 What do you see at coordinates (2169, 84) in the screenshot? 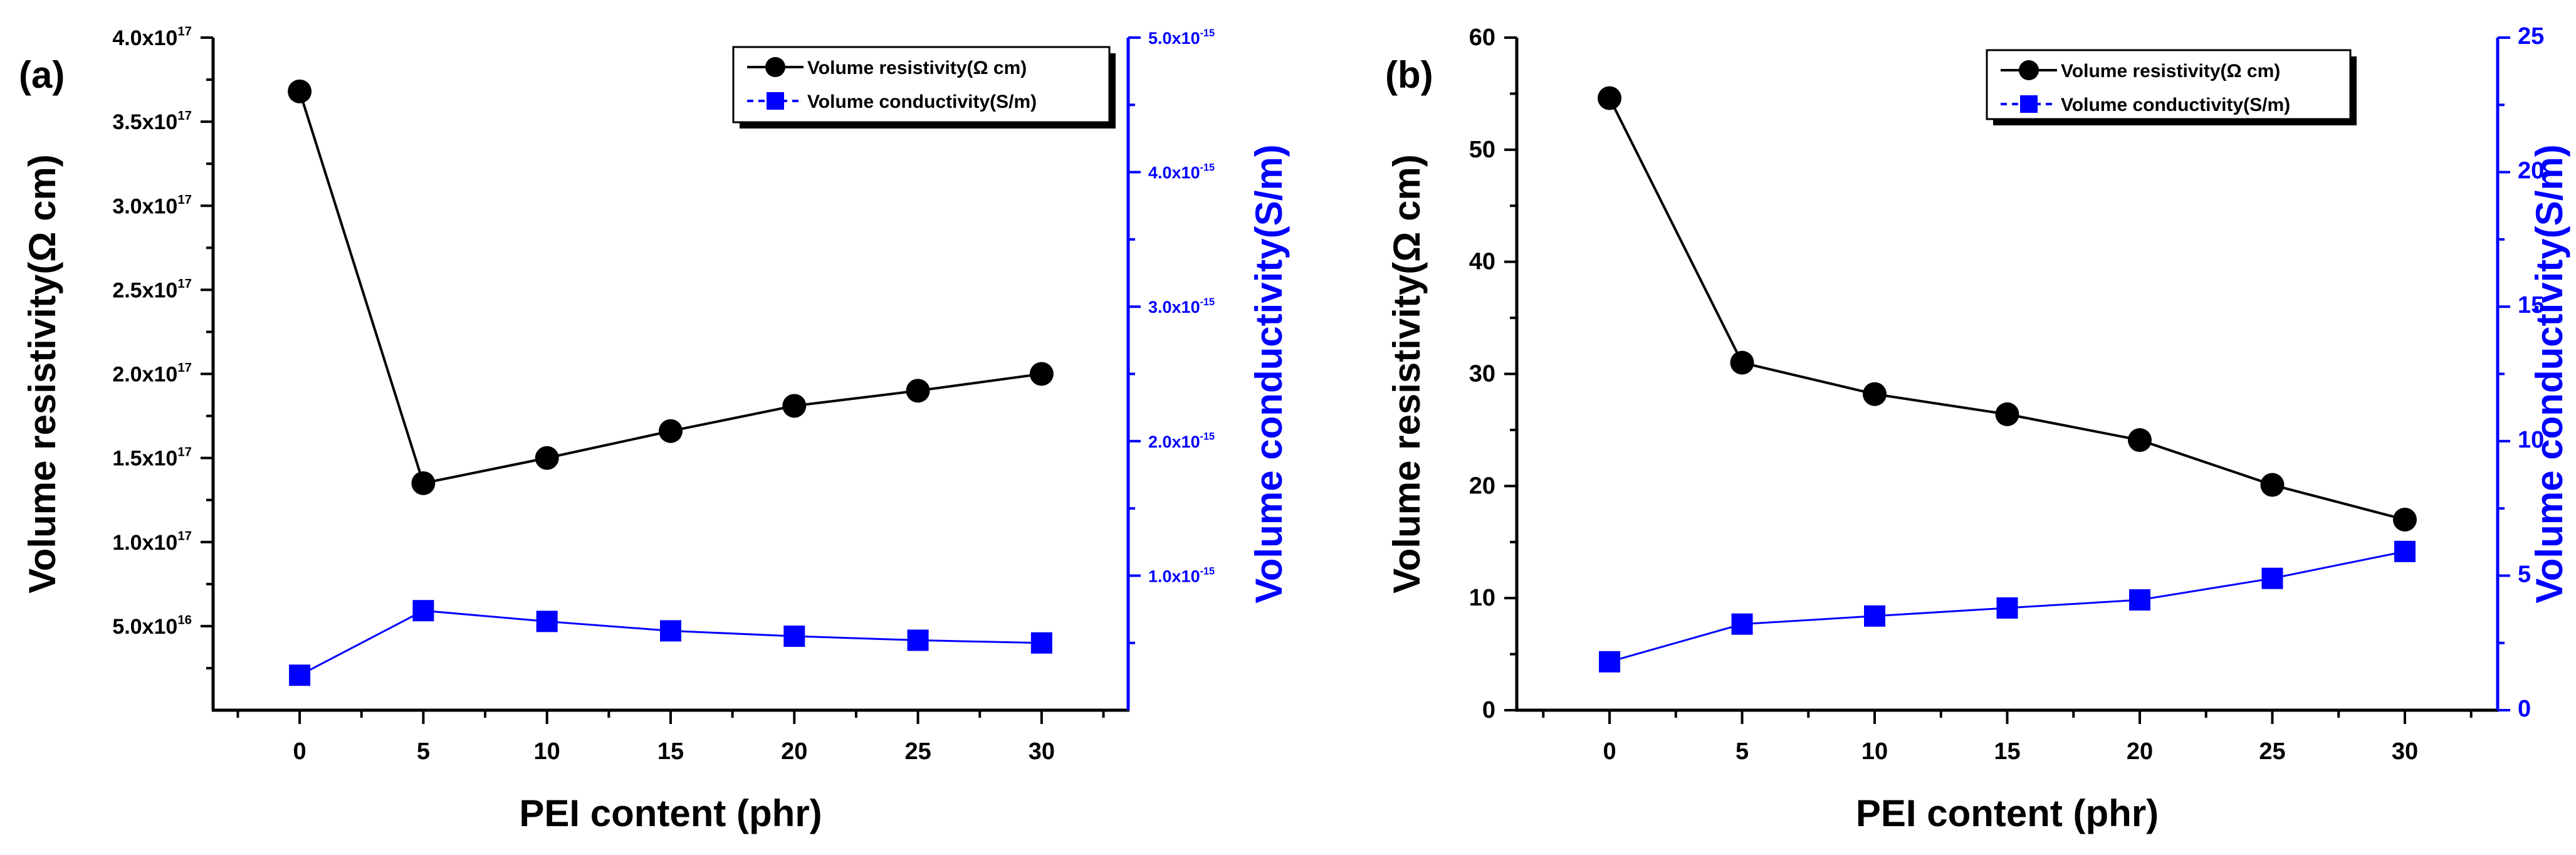
I see `legend-box` at bounding box center [2169, 84].